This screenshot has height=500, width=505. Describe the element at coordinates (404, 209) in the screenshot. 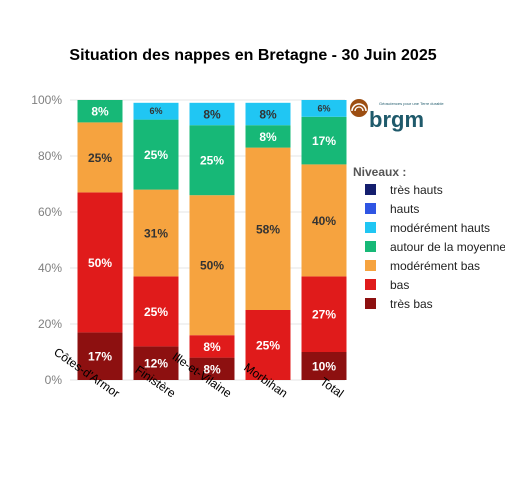

I see `legend-label: hauts` at that location.